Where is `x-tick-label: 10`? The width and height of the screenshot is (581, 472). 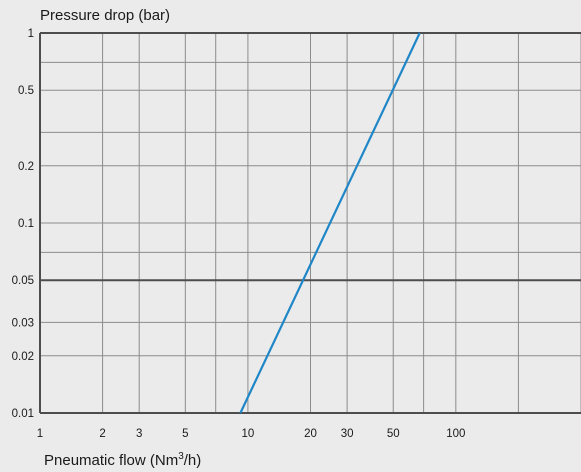
x-tick-label: 10 is located at coordinates (248, 434).